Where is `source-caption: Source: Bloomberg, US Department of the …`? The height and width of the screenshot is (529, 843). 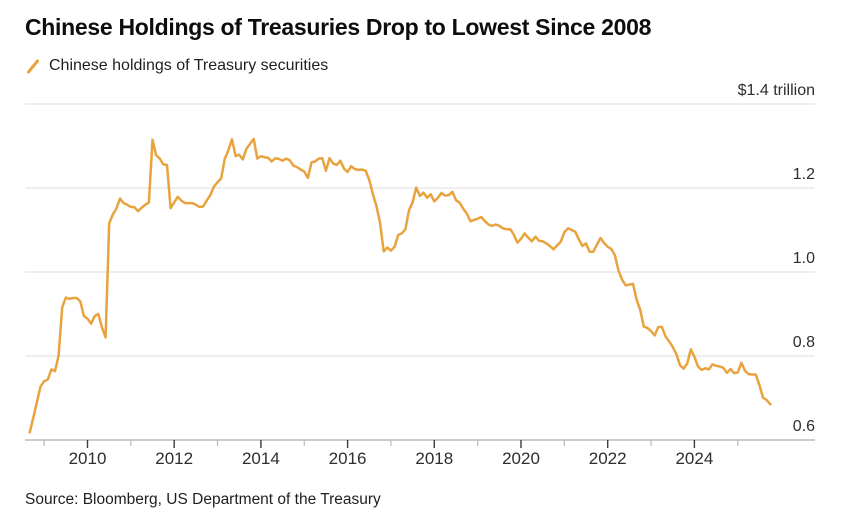 source-caption: Source: Bloomberg, US Department of the … is located at coordinates (203, 499).